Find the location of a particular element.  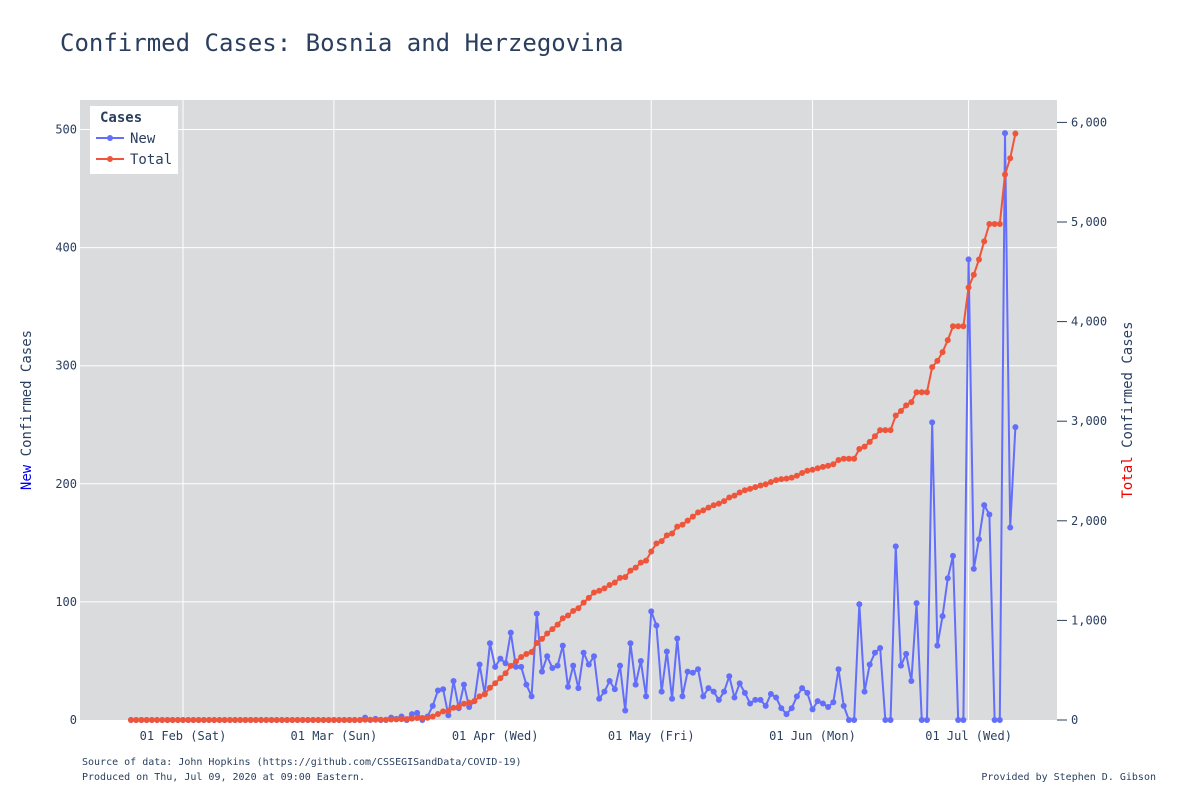

left-axis-title-highlight: New is located at coordinates (27, 477).